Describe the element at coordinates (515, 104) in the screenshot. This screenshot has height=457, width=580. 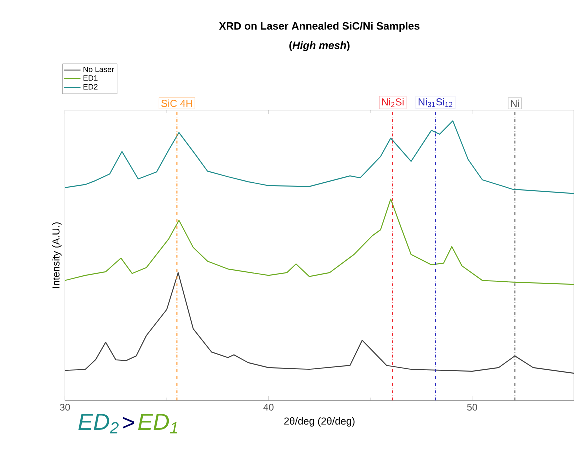
I see `ref-line-label: Ni` at that location.